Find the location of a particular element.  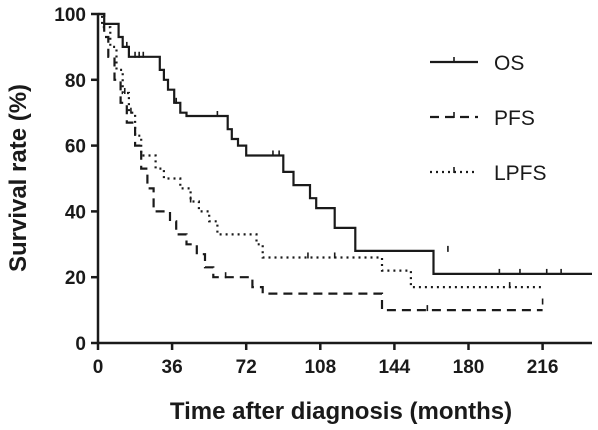

y-tick-label: 100 is located at coordinates (70, 15).